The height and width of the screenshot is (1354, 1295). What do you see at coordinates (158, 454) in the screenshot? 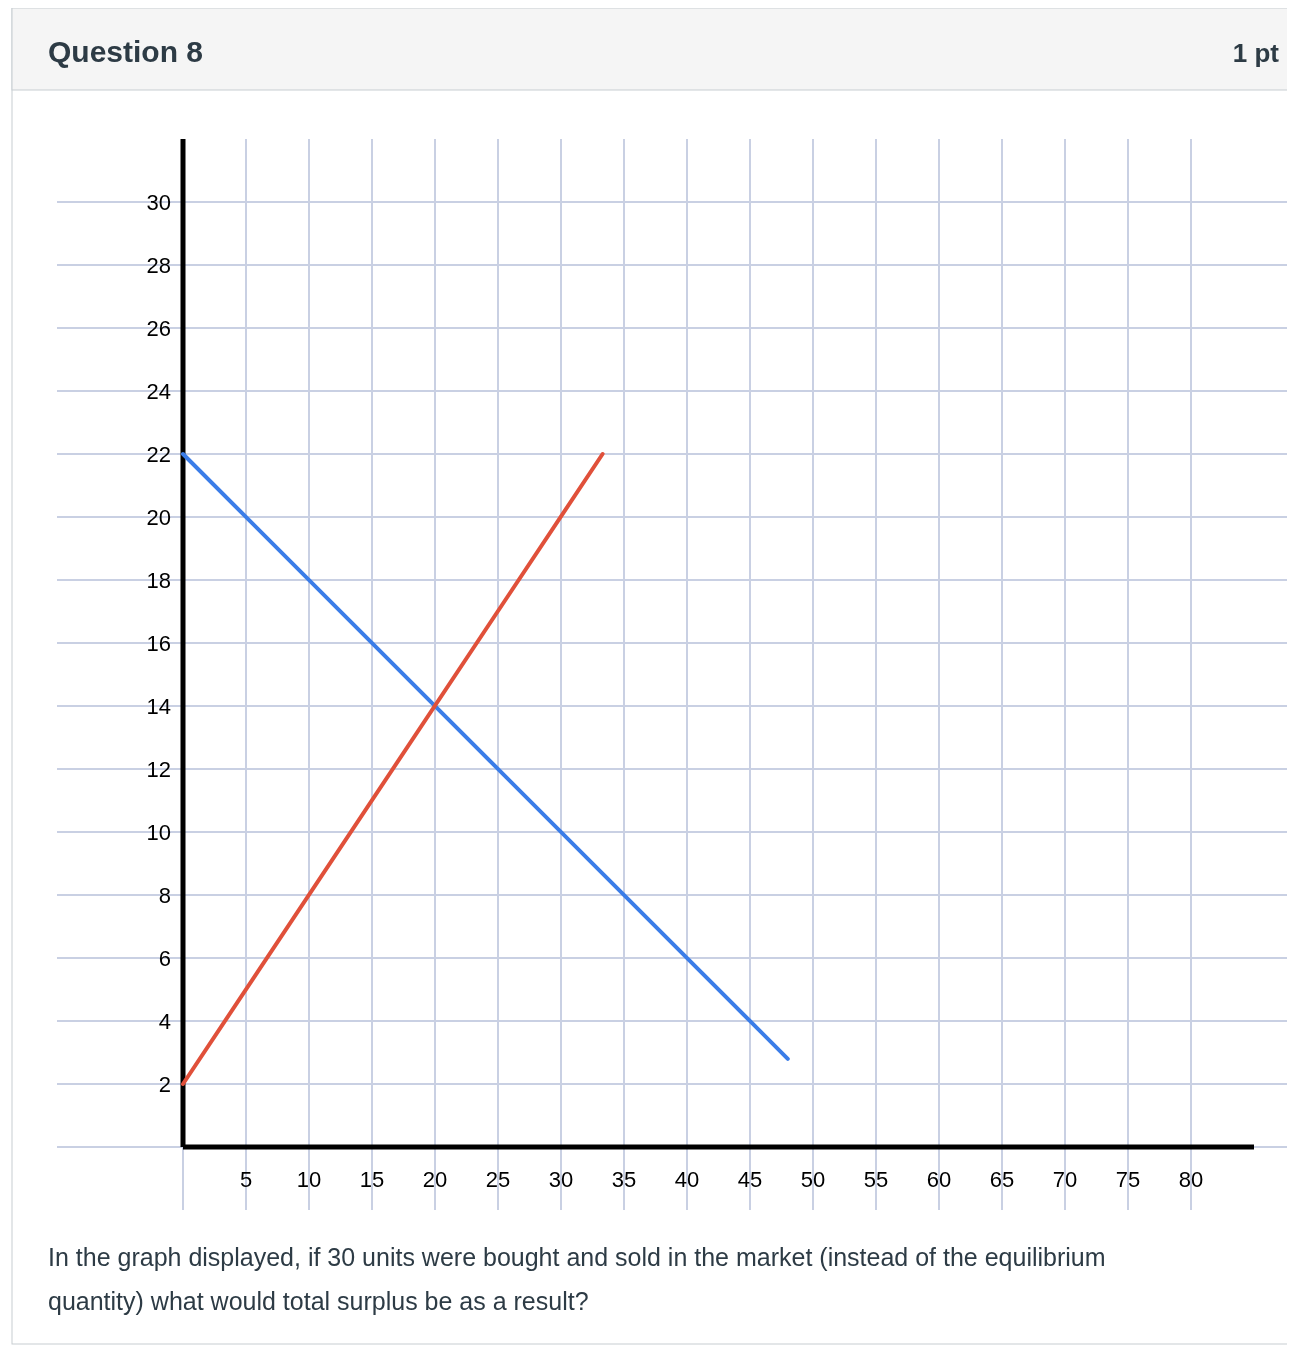
I see `y-tick-label: 22` at bounding box center [158, 454].